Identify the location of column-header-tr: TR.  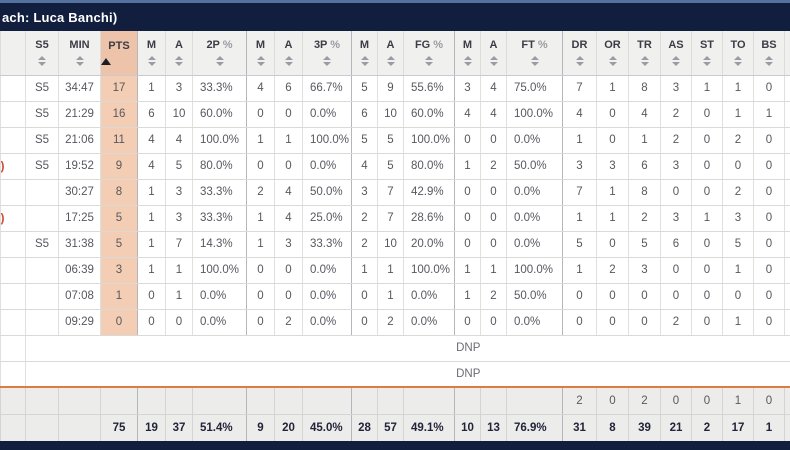
(644, 53).